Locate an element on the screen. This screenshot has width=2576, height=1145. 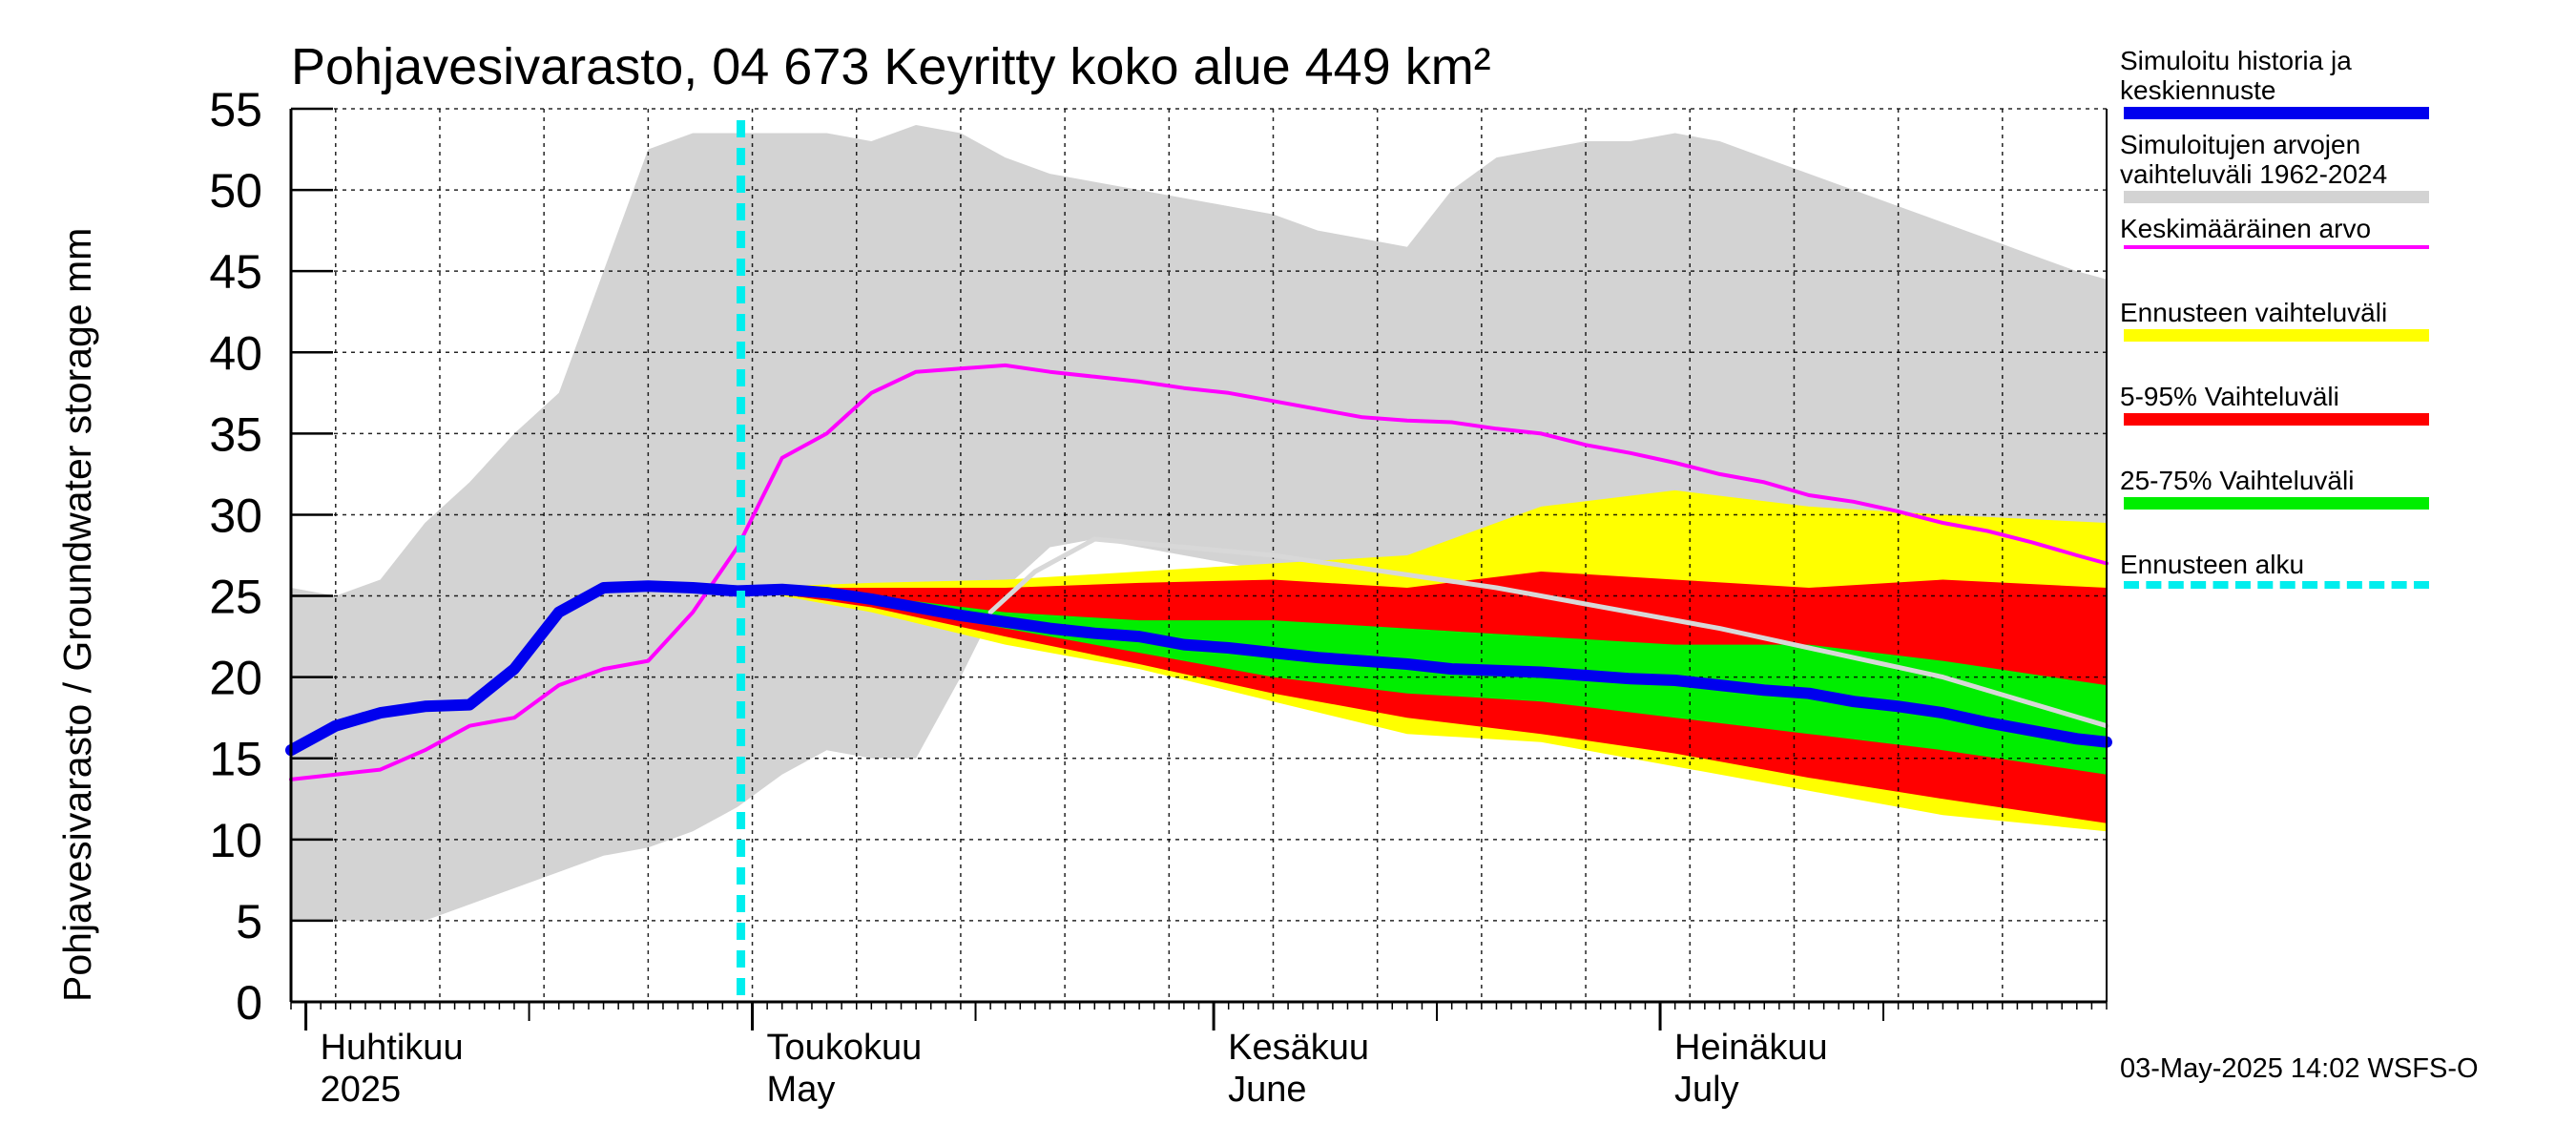
y-tick-label: 15 is located at coordinates (235, 760).